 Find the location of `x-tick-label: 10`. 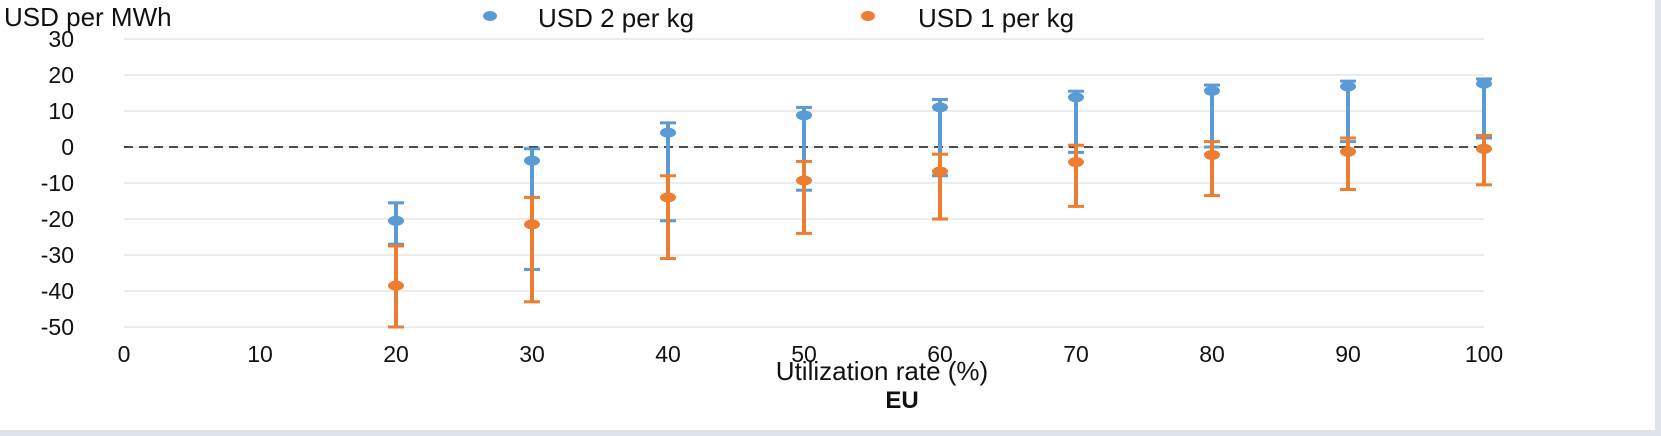

x-tick-label: 10 is located at coordinates (260, 354).